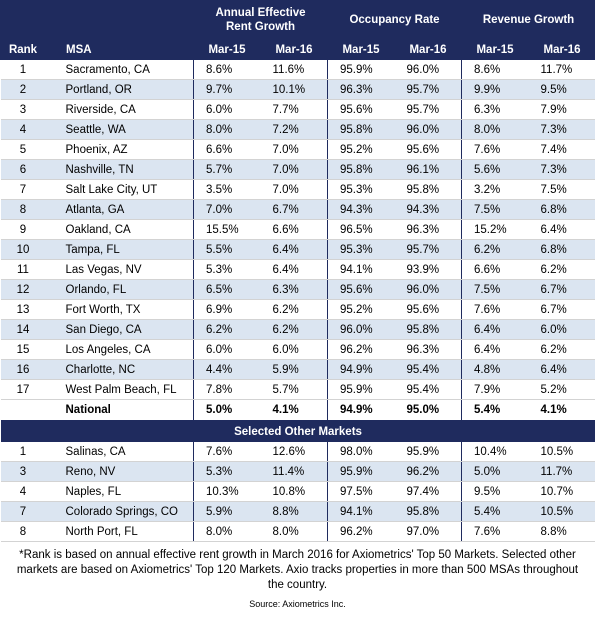 This screenshot has width=595, height=640. What do you see at coordinates (30, 329) in the screenshot?
I see `cell-rank: 14` at bounding box center [30, 329].